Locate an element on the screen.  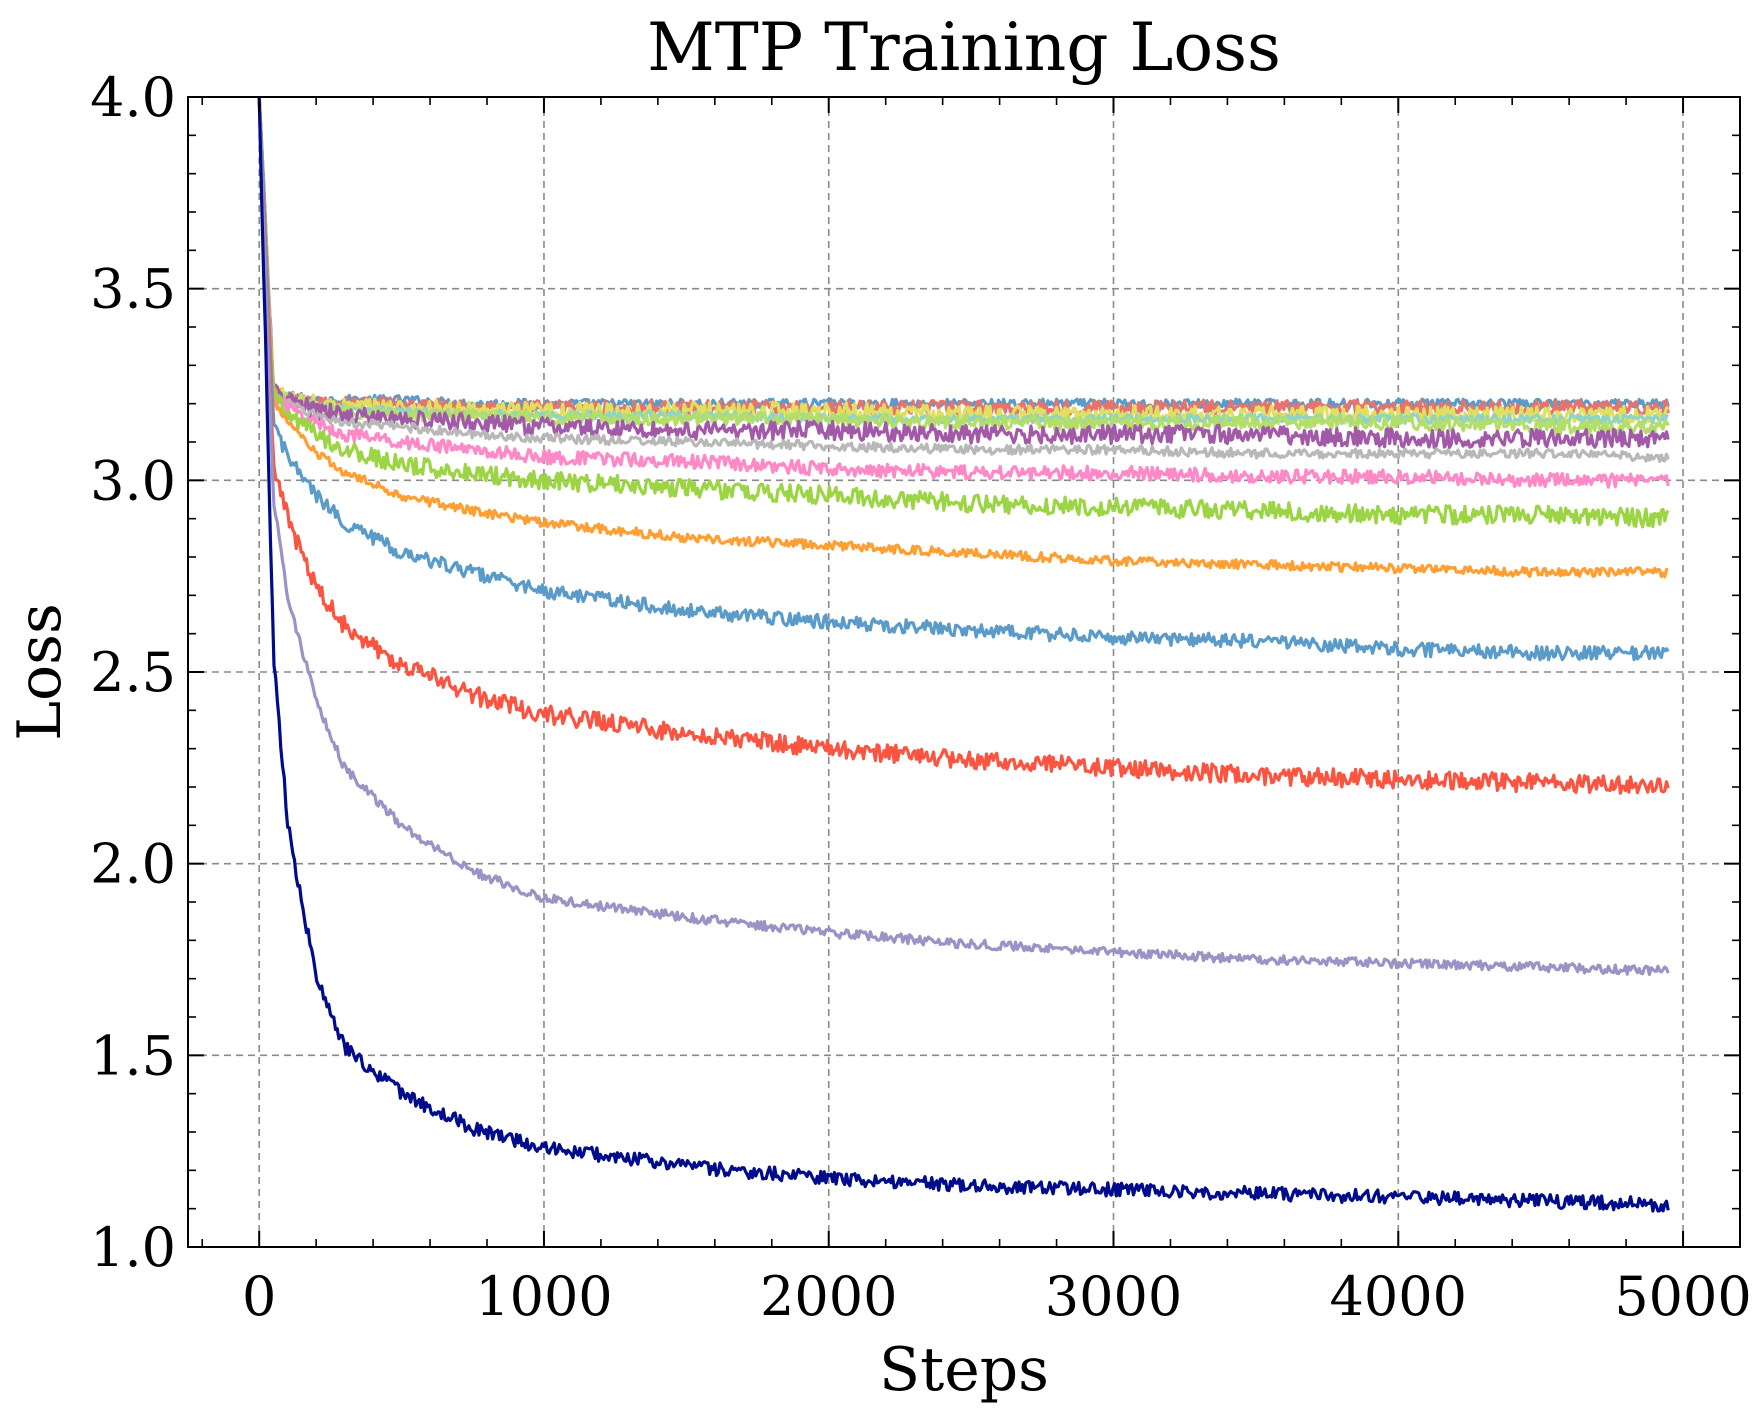
x-tick-label: 0 is located at coordinates (259, 1296).